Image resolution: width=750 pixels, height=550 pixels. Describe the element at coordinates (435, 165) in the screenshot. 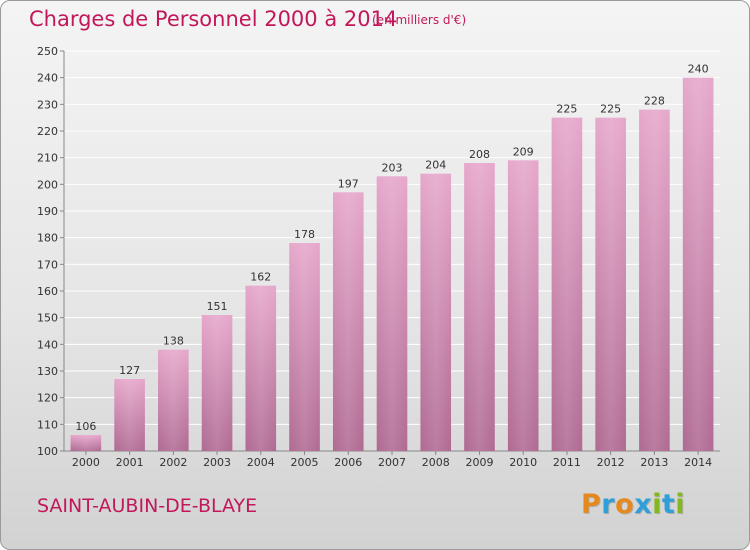

I see `data-label: 204` at that location.